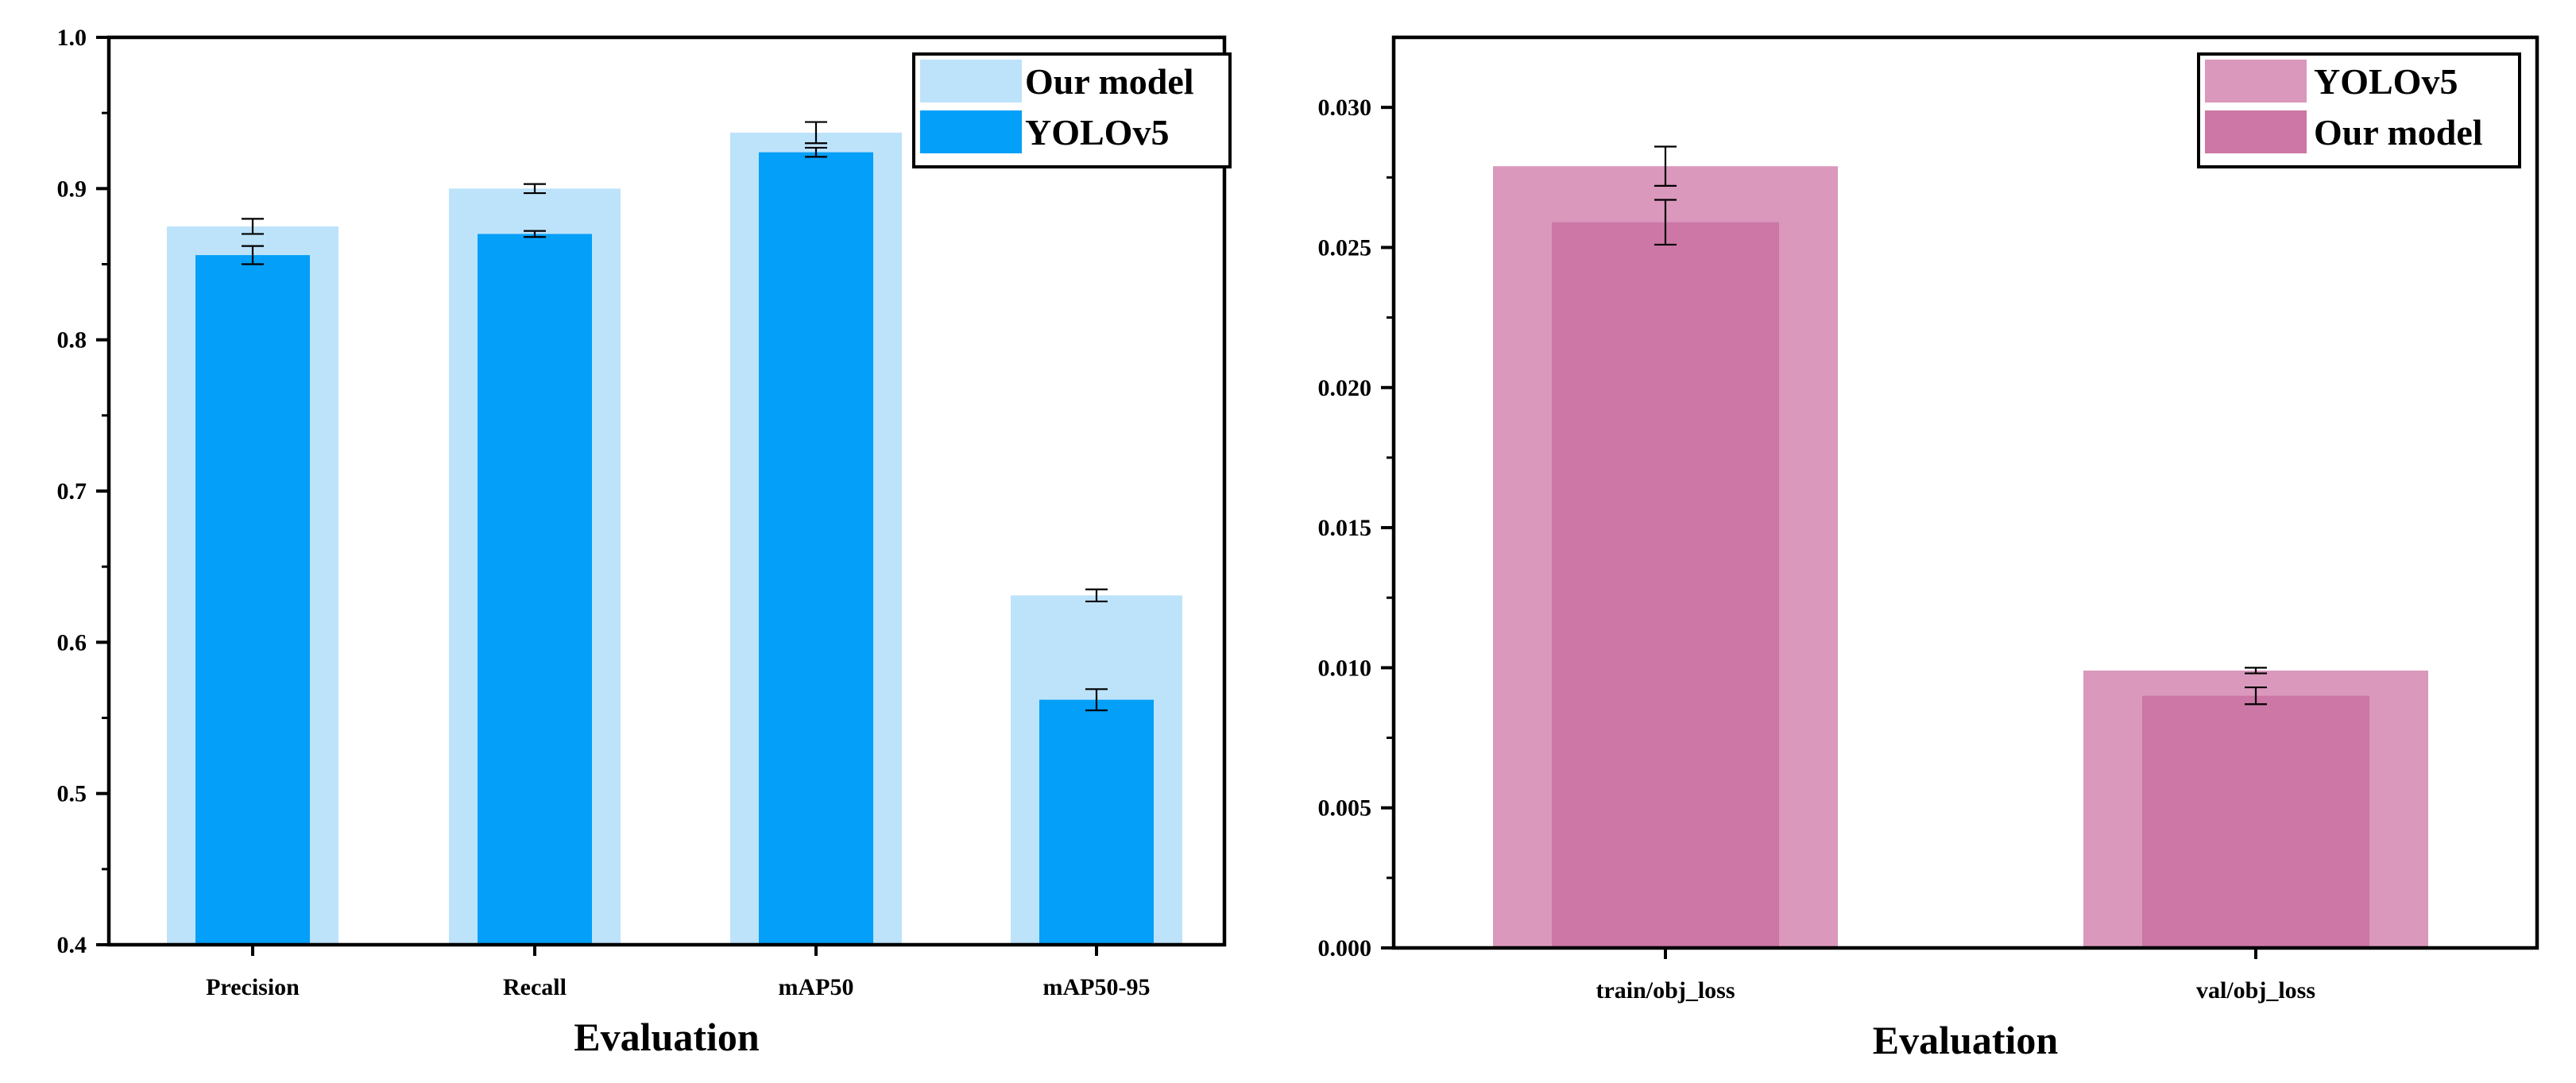  Describe the element at coordinates (2255, 821) in the screenshot. I see `chart2-bar-our-model-val-obj-loss` at that location.